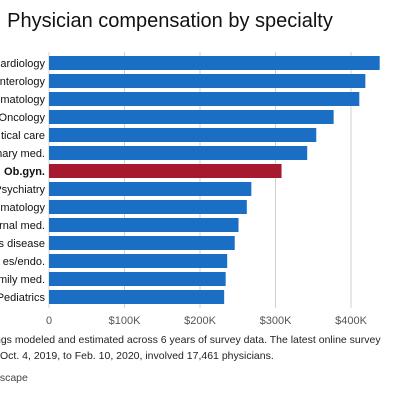  Describe the element at coordinates (14, 378) in the screenshot. I see `chart-source: dscape` at that location.